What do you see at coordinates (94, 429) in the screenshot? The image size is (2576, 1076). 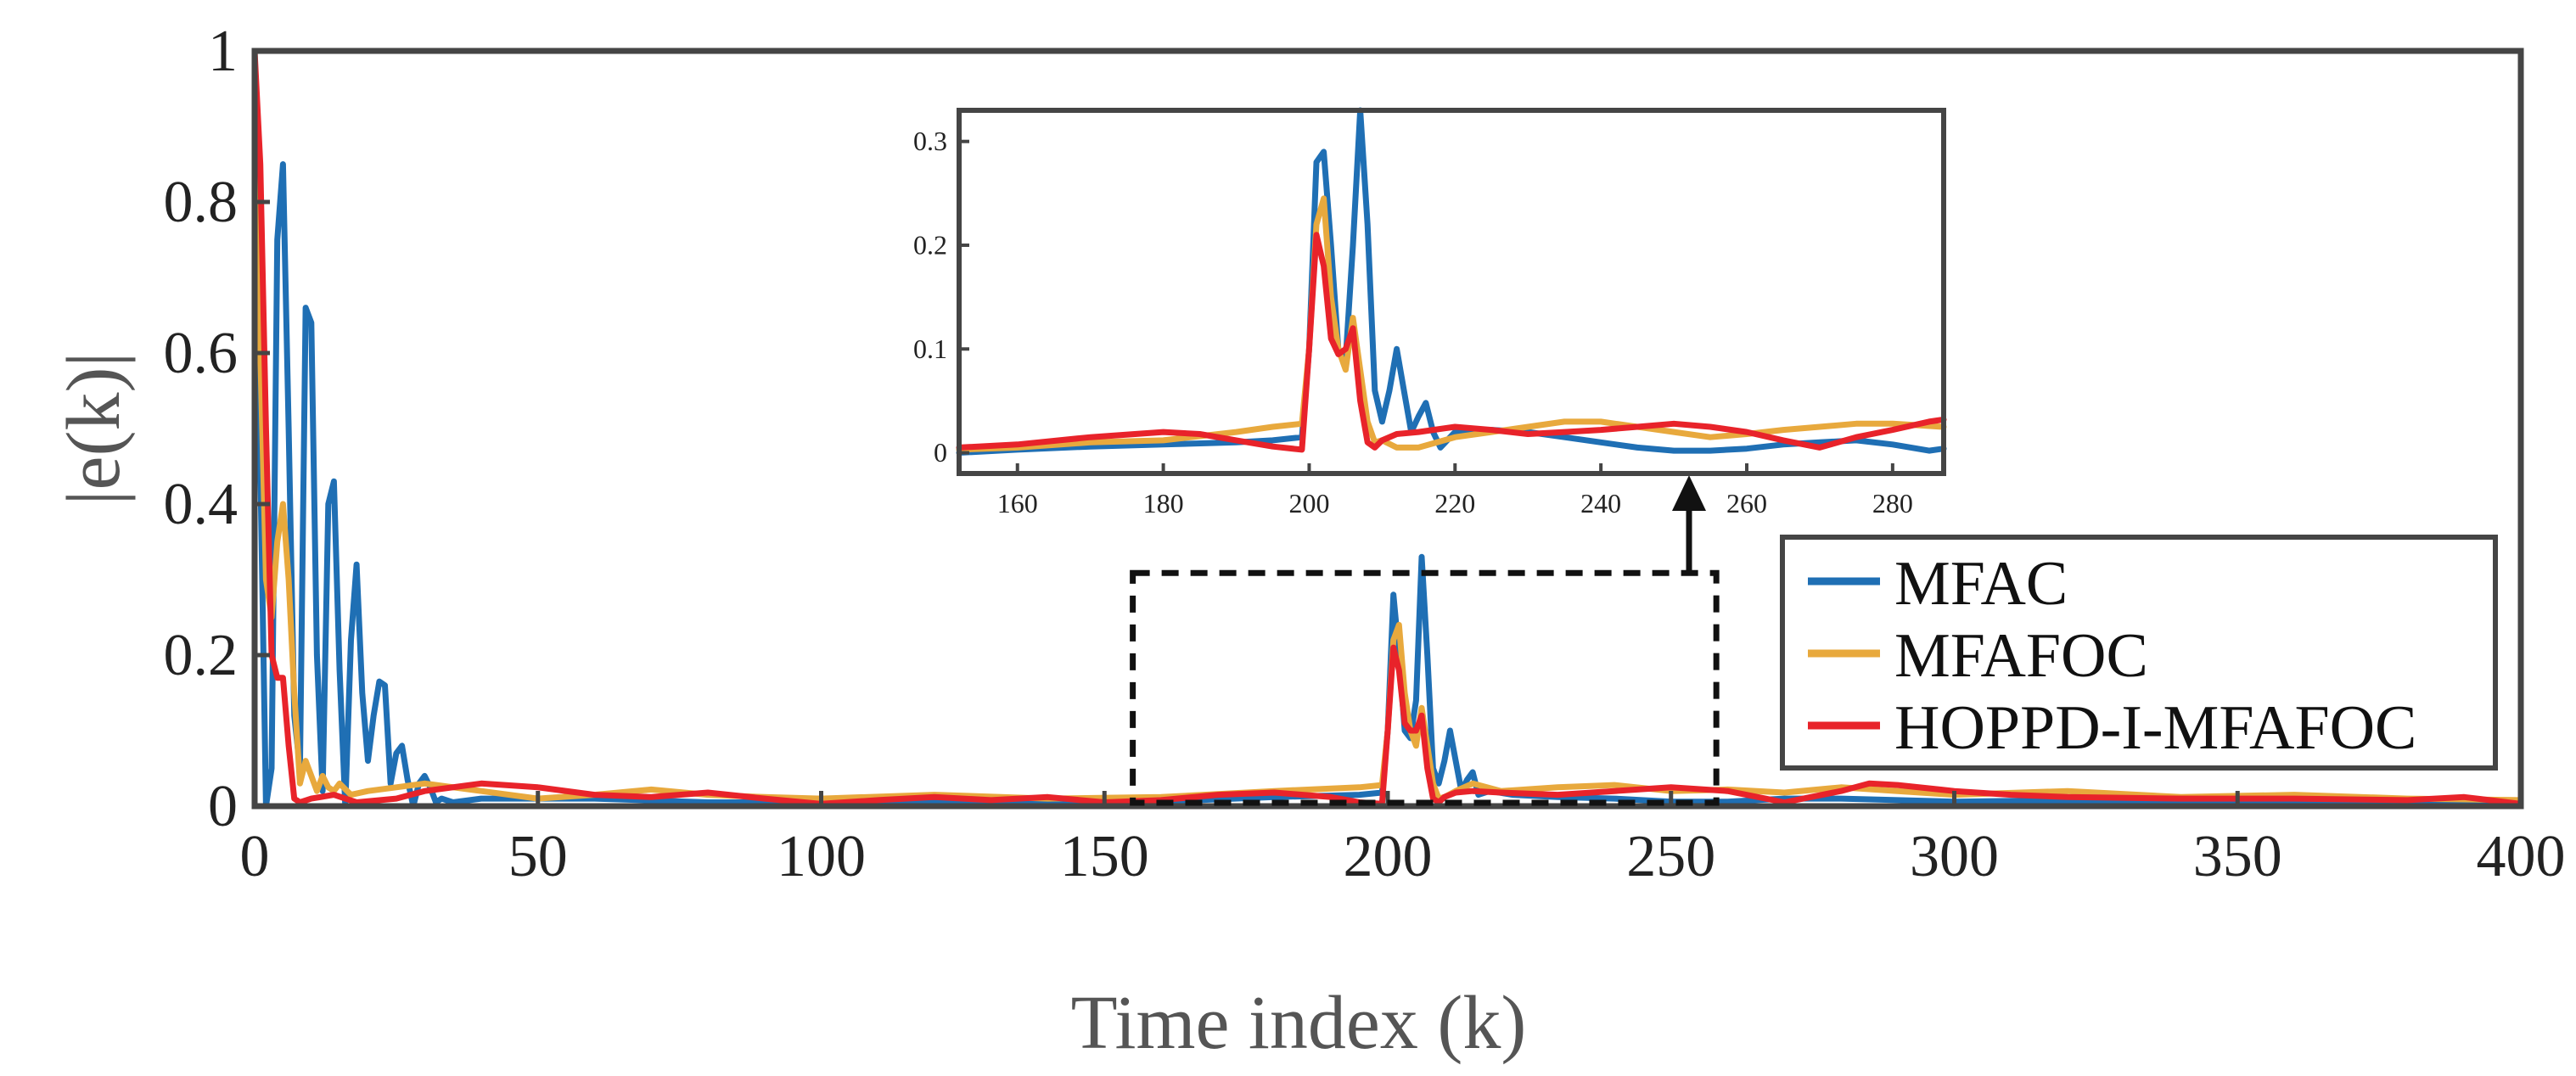 I see `y-axis-label: |e(k)|` at bounding box center [94, 429].